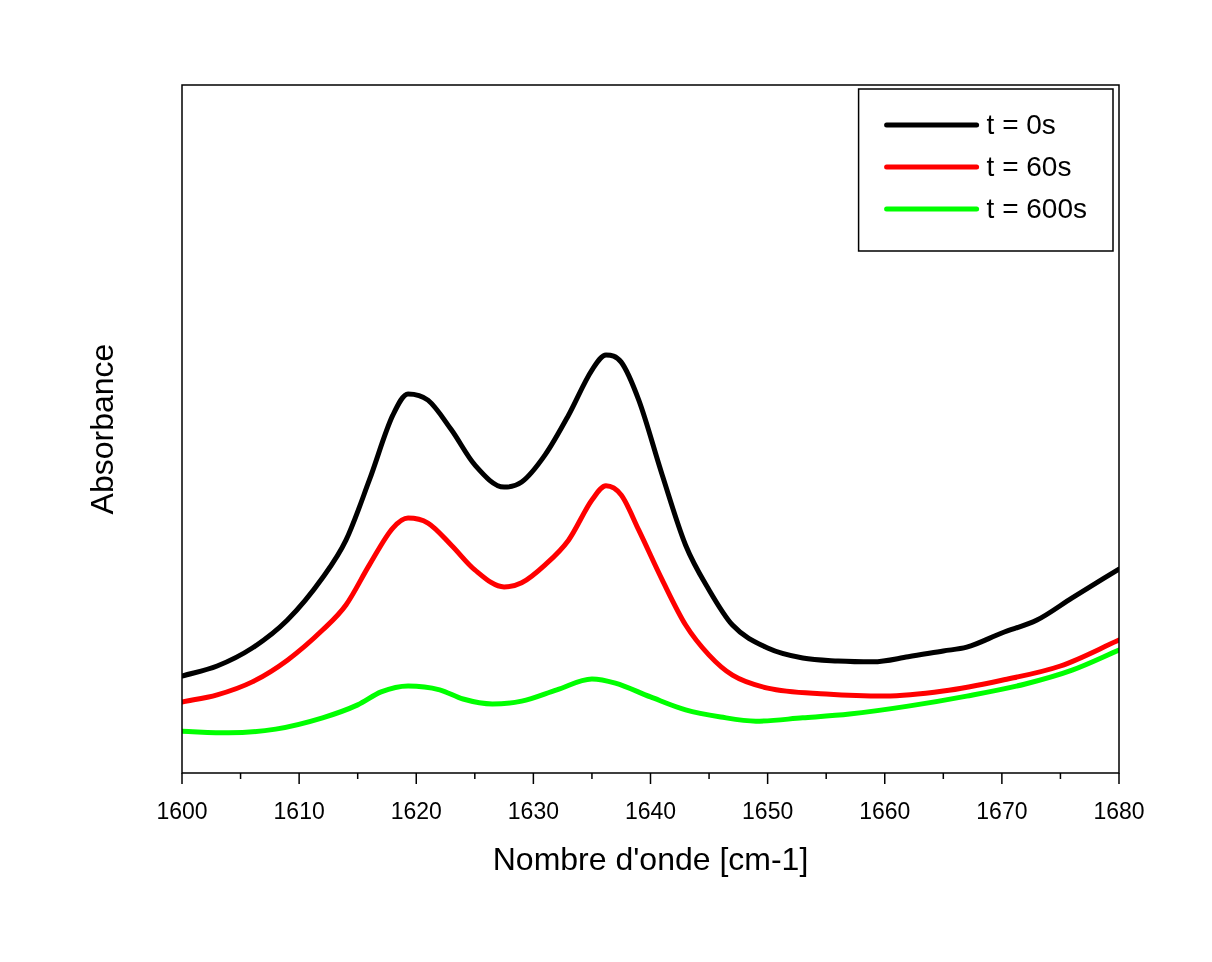 This screenshot has width=1212, height=962. I want to click on x-tick-label: 1680, so click(1119, 811).